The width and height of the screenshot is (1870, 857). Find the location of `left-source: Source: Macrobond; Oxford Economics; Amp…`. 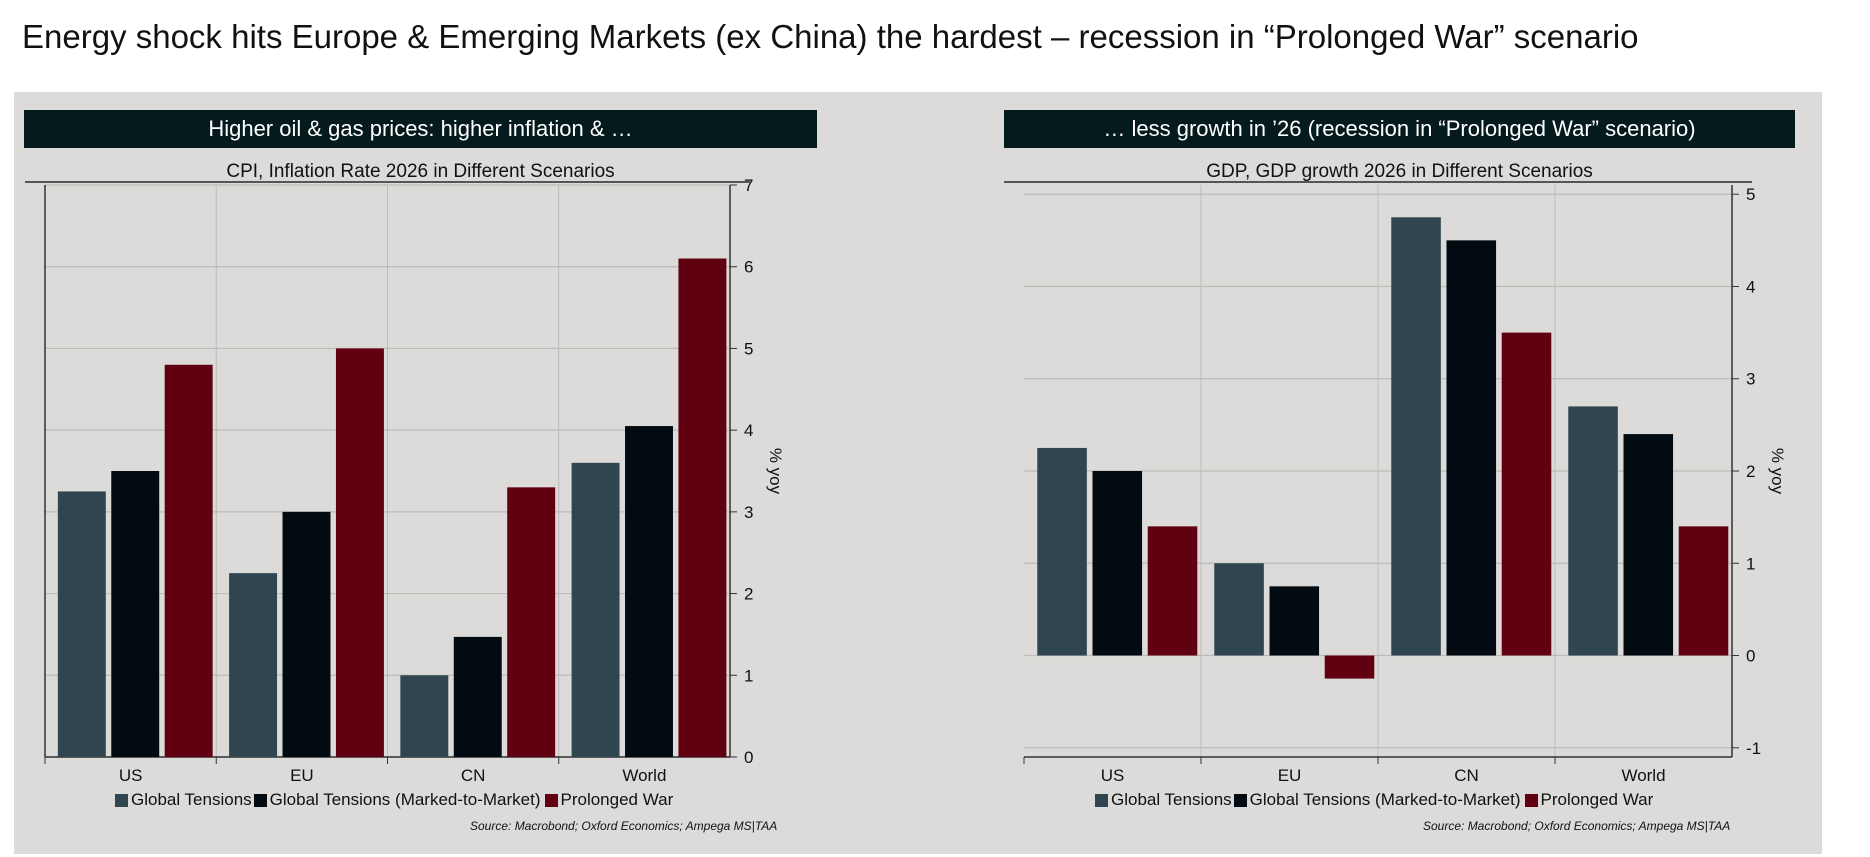

left-source: Source: Macrobond; Oxford Economics; Amp… is located at coordinates (624, 826).